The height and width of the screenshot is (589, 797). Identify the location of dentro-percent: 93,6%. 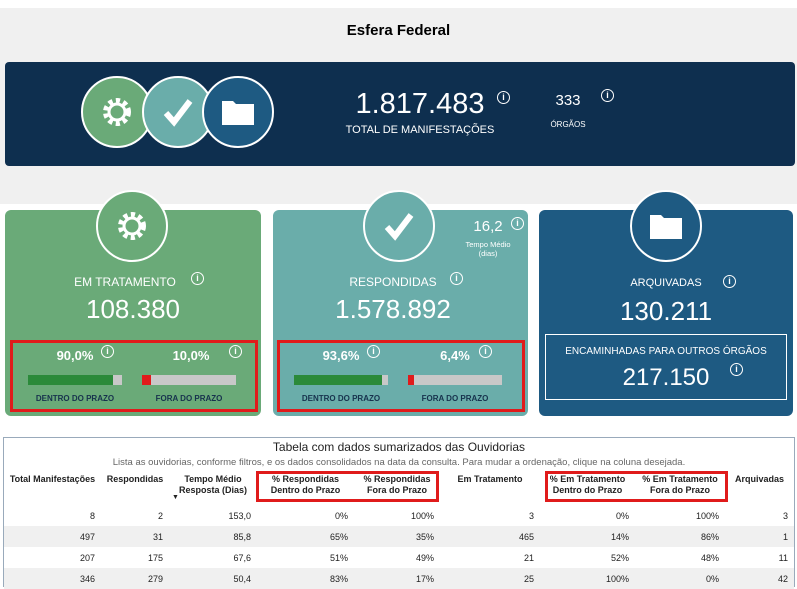
(341, 355).